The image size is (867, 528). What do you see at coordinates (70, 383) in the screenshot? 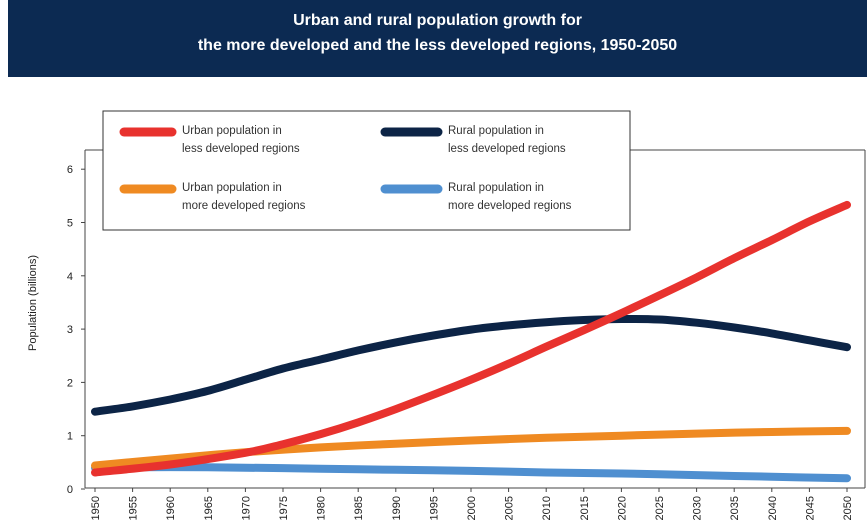
I see `y-tick-label: 2` at bounding box center [70, 383].